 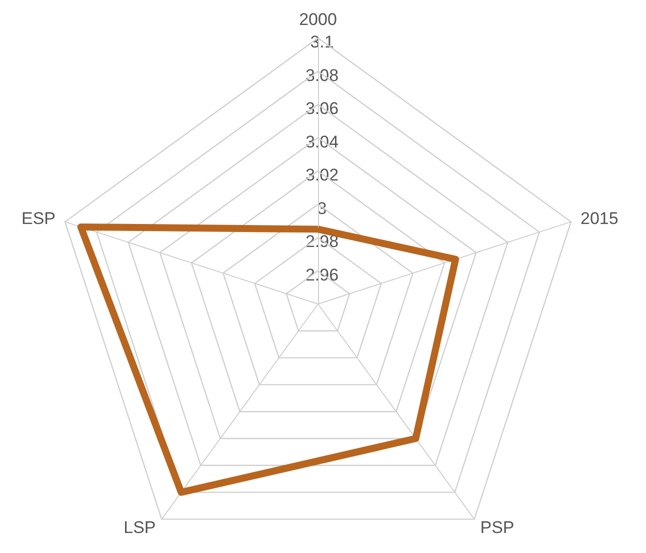 What do you see at coordinates (322, 75) in the screenshot?
I see `y-tick-label: 3.08` at bounding box center [322, 75].